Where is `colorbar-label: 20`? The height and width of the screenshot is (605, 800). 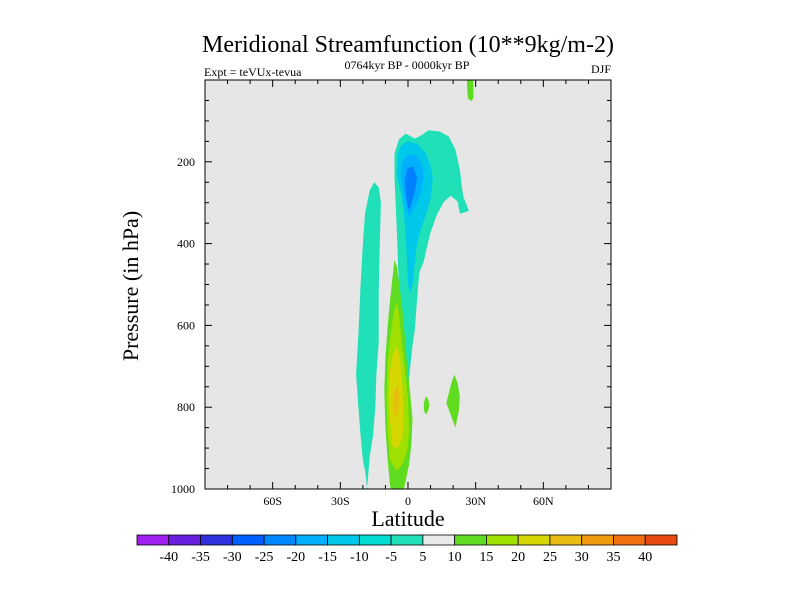
colorbar-label: 20 is located at coordinates (518, 557).